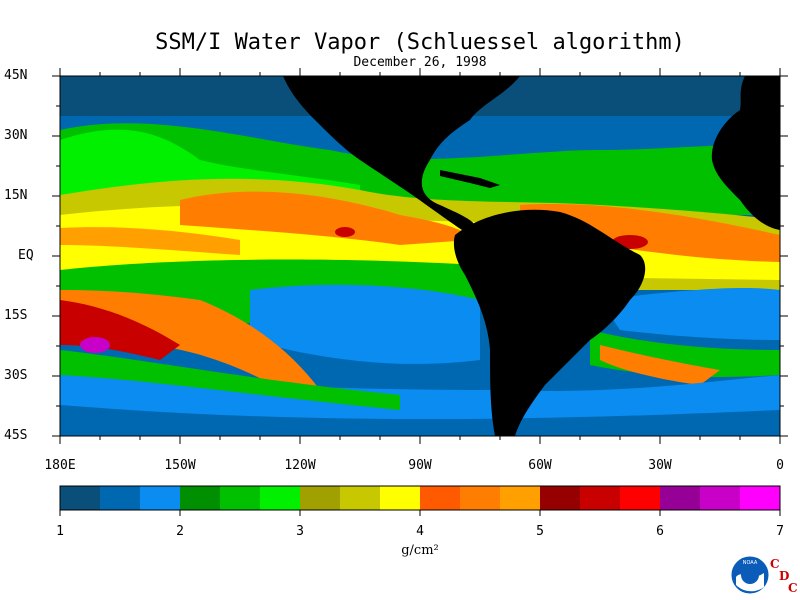  Describe the element at coordinates (16, 195) in the screenshot. I see `lat-label-15n: 15N` at that location.